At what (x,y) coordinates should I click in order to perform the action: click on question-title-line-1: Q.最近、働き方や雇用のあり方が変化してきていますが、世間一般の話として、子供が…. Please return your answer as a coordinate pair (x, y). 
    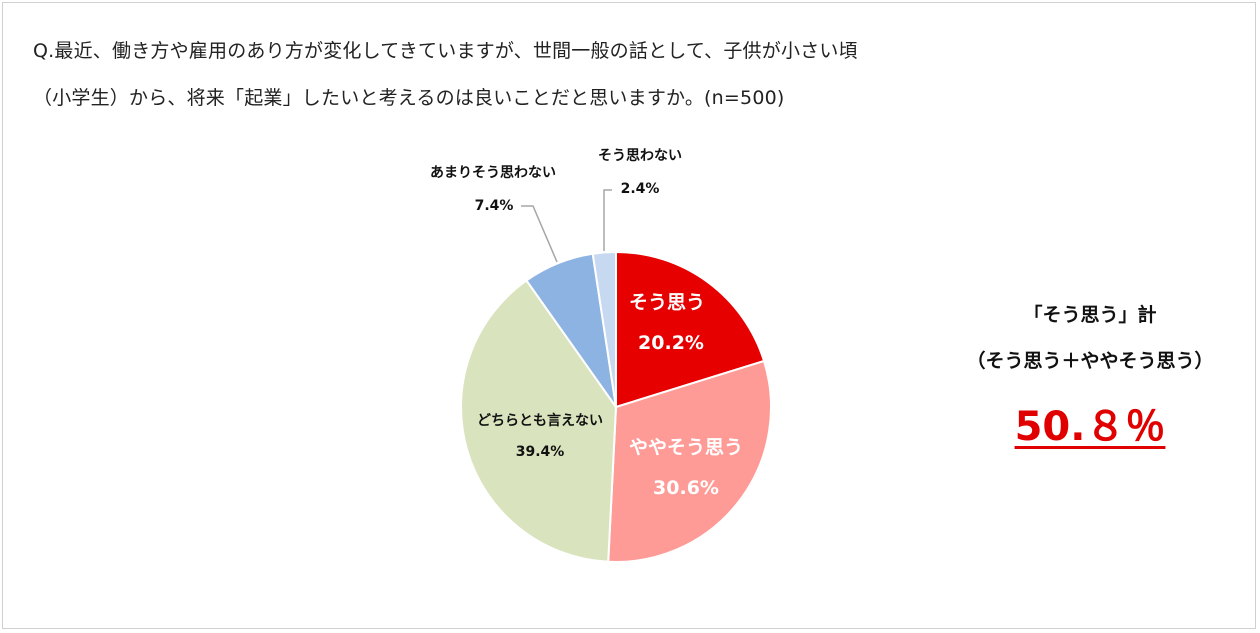
    Looking at the image, I should click on (445, 51).